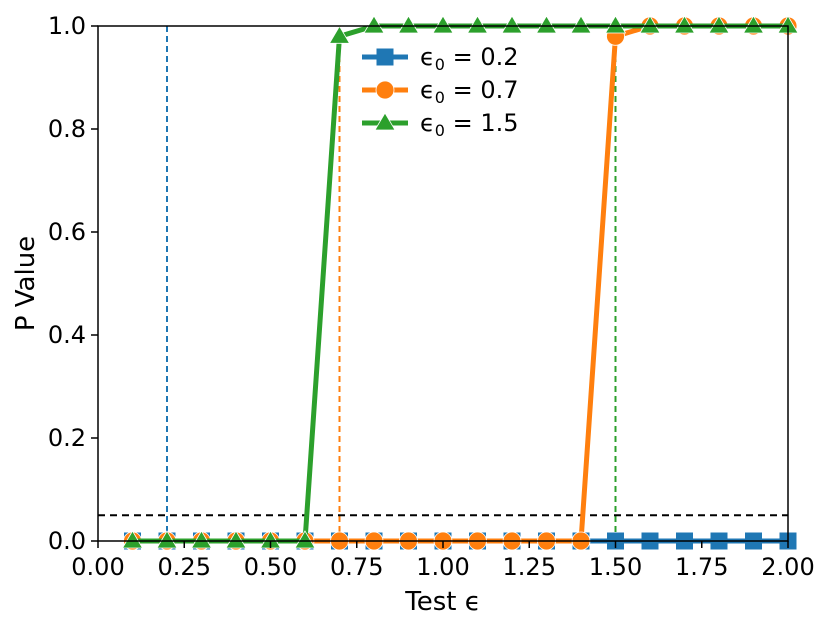  What do you see at coordinates (67, 232) in the screenshot?
I see `y-tick-label-3: 0.6` at bounding box center [67, 232].